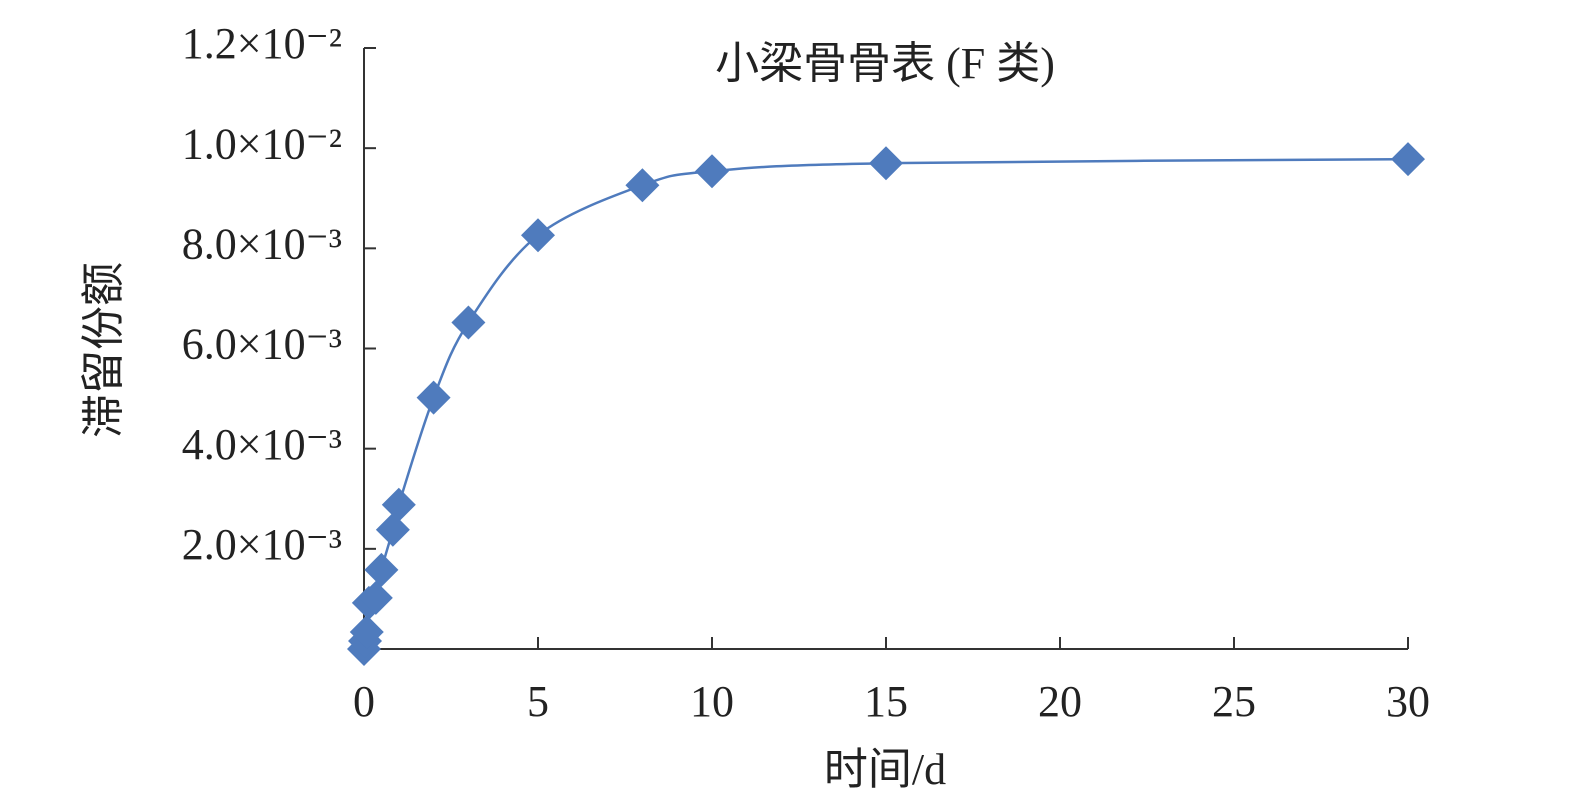 The image size is (1575, 811). I want to click on y-tick-label: 8.0×10⁻³, so click(262, 243).